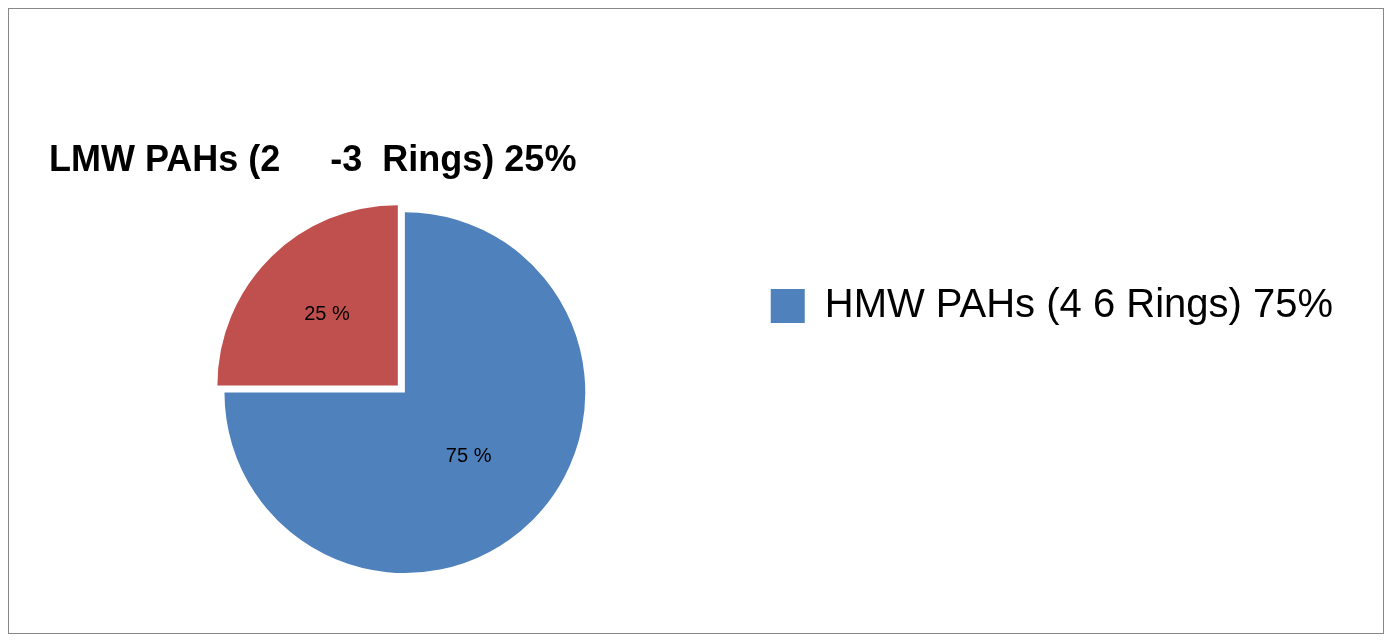  Describe the element at coordinates (1078, 303) in the screenshot. I see `legend-label: HMW PAHs (4 6 Rings) 75%` at that location.